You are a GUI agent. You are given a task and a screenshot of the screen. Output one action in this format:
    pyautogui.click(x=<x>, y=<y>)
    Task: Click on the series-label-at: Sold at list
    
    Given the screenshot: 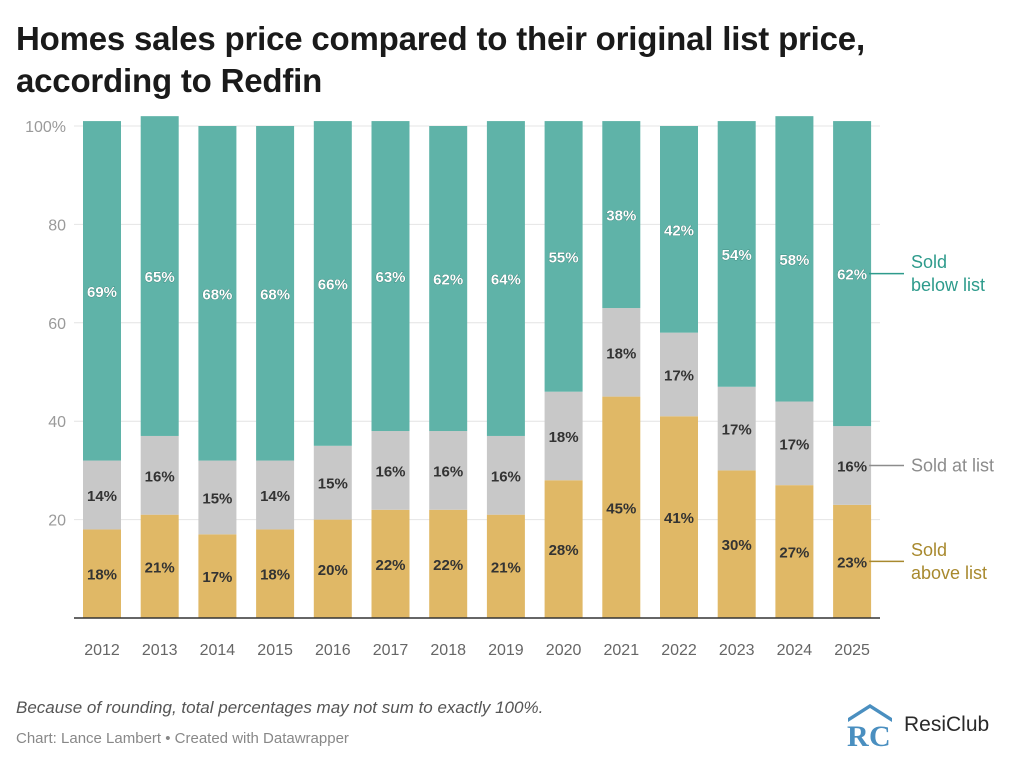 What is the action you would take?
    pyautogui.click(x=952, y=465)
    